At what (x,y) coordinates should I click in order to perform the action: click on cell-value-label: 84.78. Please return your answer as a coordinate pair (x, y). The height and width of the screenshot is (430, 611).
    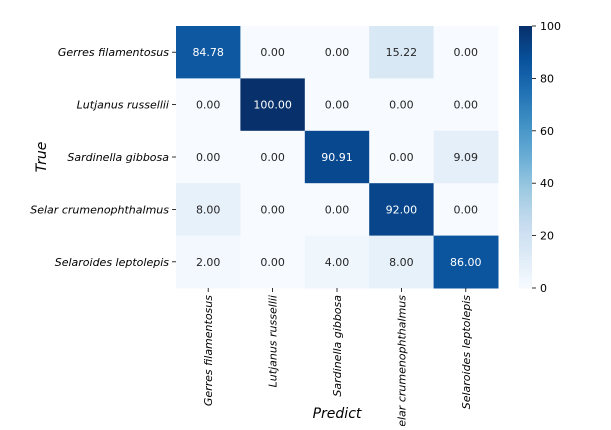
    Looking at the image, I should click on (208, 52).